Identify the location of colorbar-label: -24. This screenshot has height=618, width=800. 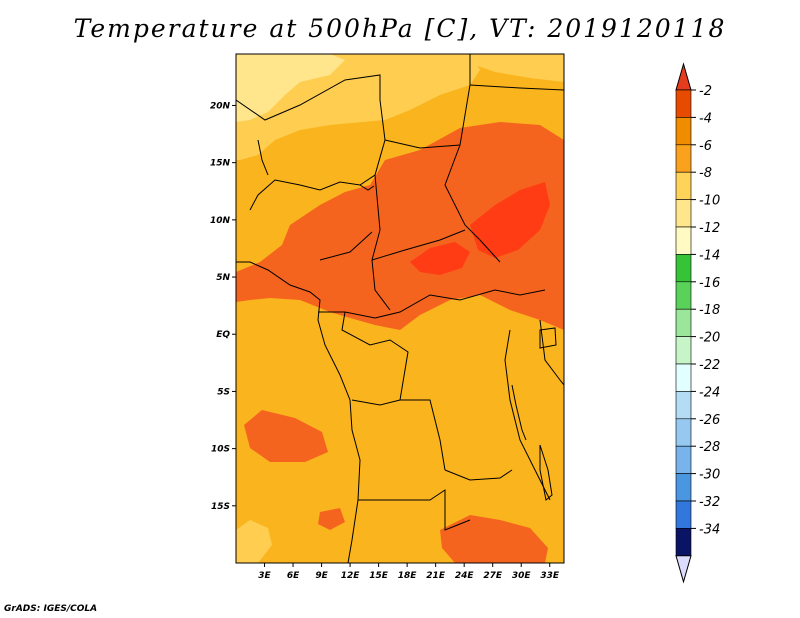
(709, 392).